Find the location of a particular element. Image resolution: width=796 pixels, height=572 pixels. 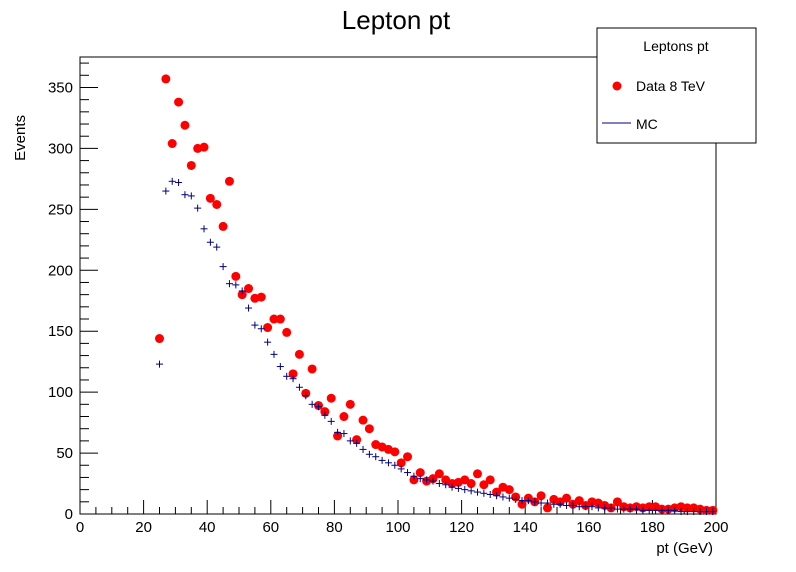

x-tick-label: 200 is located at coordinates (715, 527).